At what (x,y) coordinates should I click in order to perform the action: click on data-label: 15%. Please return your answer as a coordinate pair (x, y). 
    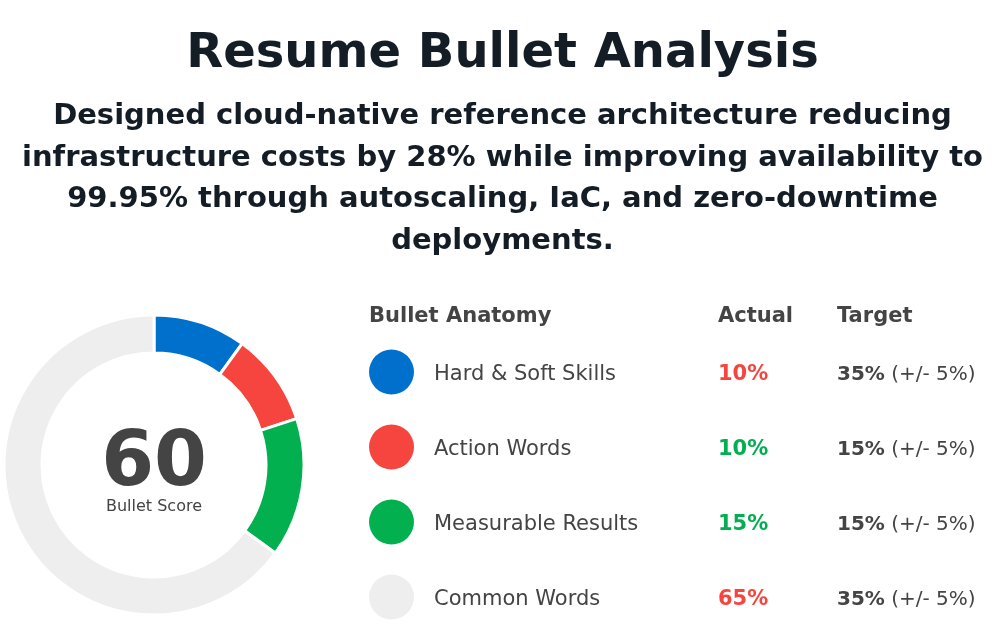
    Looking at the image, I should click on (743, 523).